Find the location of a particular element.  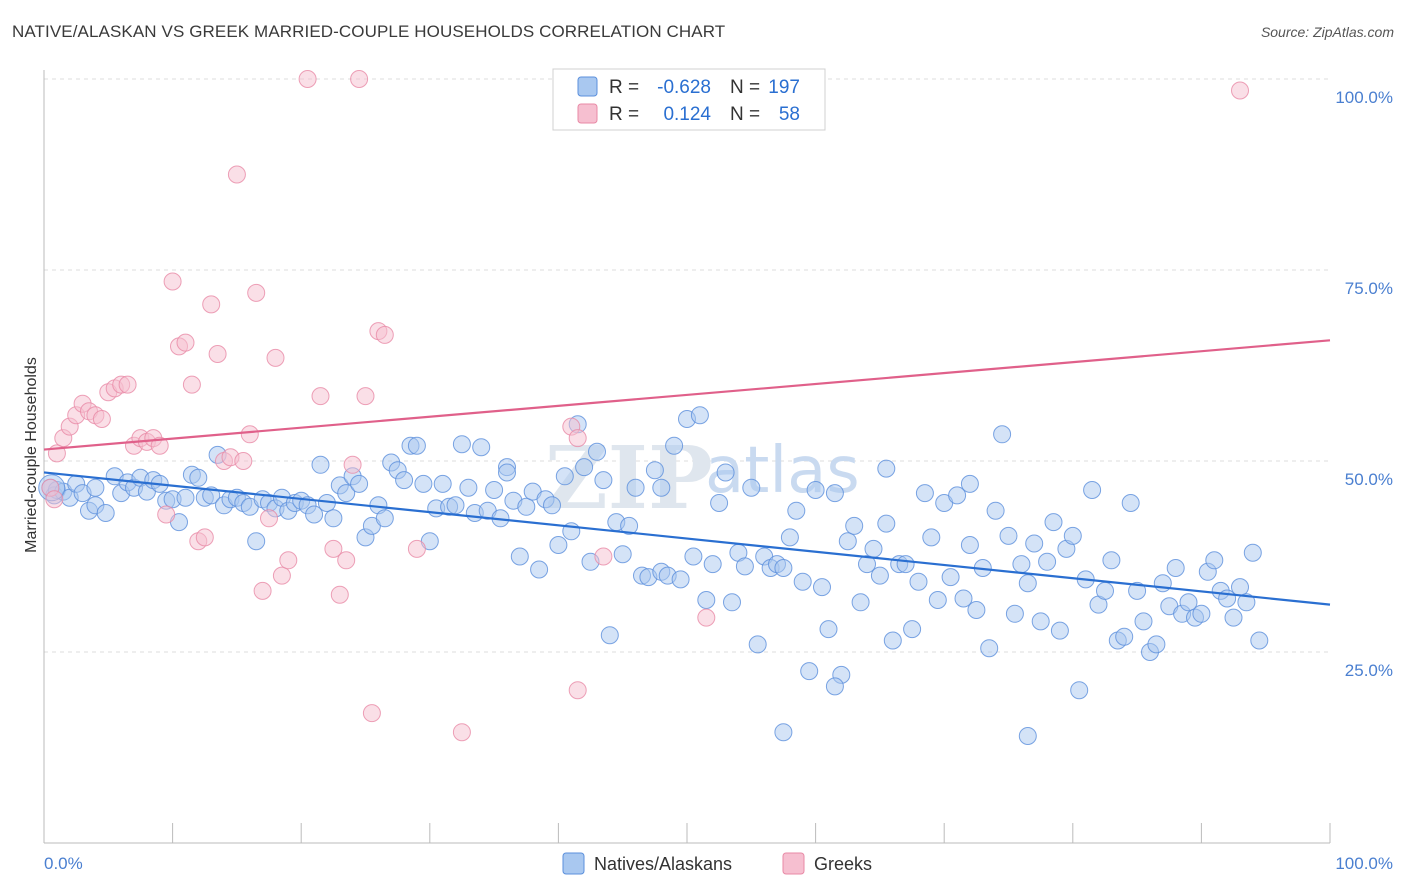

bottom-legend-label-greeks: Greeks is located at coordinates (843, 864).